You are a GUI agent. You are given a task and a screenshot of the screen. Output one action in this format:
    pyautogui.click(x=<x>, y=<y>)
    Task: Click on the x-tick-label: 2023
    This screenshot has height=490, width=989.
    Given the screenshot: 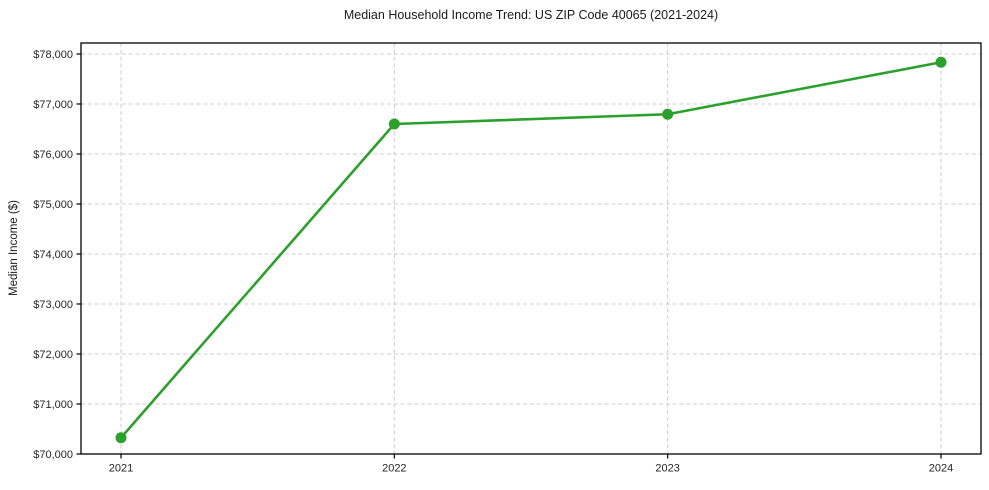 What is the action you would take?
    pyautogui.click(x=667, y=469)
    